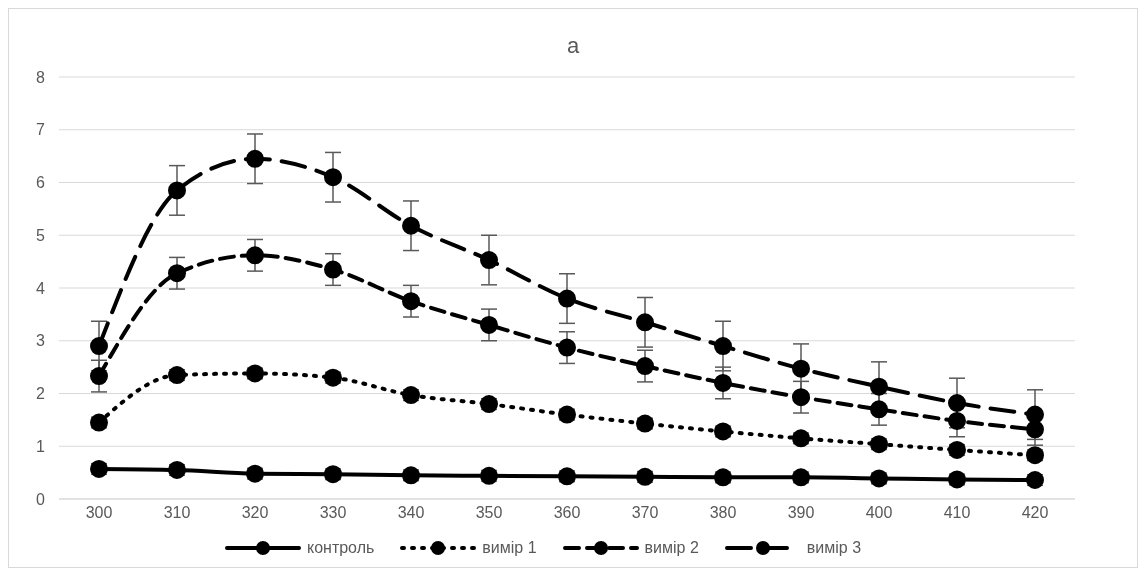  Describe the element at coordinates (41, 77) in the screenshot. I see `y-tick-label: 8` at that location.